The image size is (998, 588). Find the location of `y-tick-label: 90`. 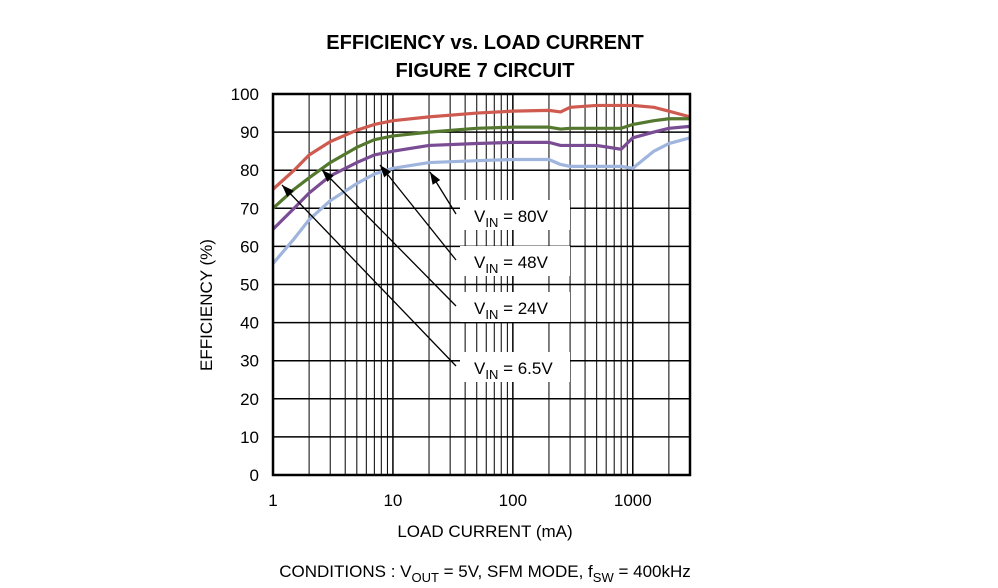

y-tick-label: 90 is located at coordinates (249, 132).